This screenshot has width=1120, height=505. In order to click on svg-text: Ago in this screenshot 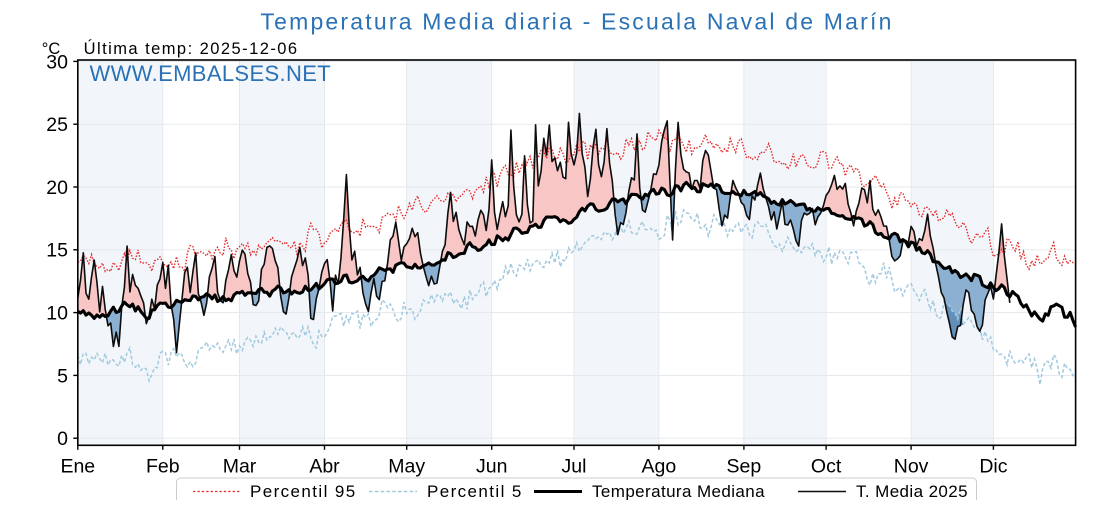, I will do `click(659, 466)`.